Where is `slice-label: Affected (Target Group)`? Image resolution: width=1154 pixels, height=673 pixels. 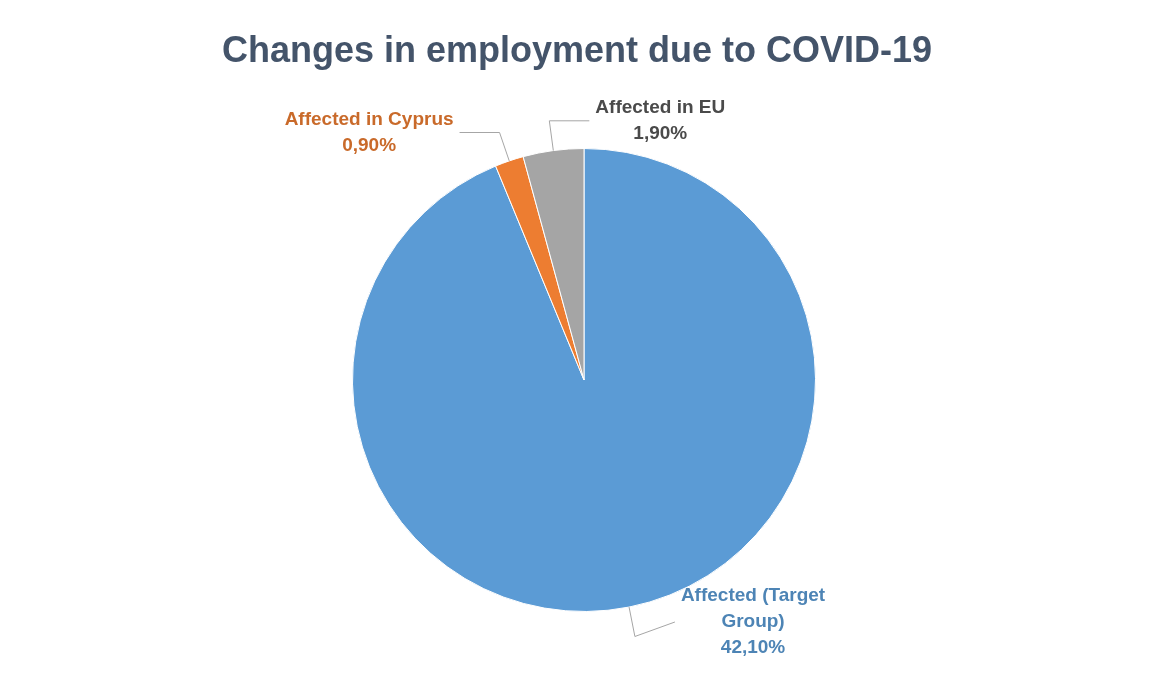 slice-label: Affected (Target Group) is located at coordinates (753, 608).